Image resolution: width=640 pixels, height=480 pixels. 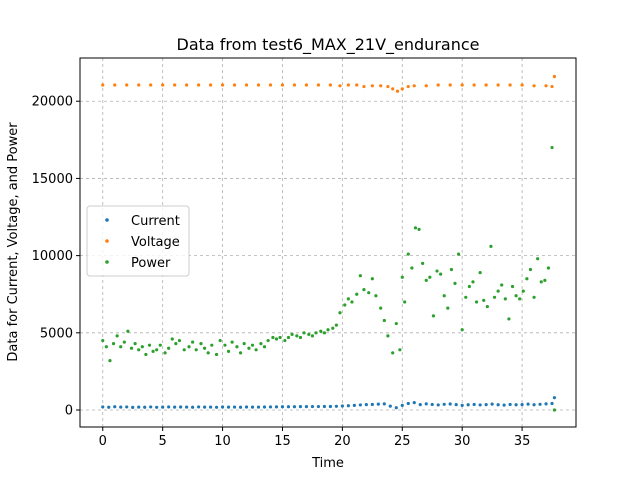 What do you see at coordinates (328, 45) in the screenshot?
I see `chart-title: Data from test6_MAX_21V_endurance` at bounding box center [328, 45].